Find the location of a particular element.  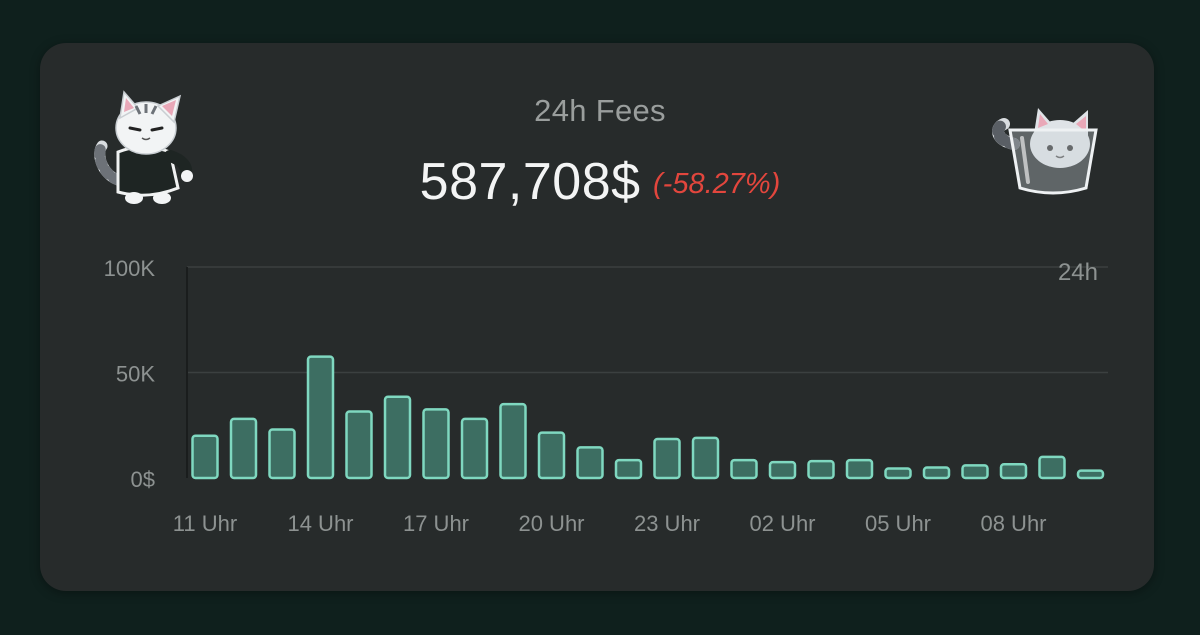

x-tick-label: 17 Uhr is located at coordinates (436, 523).